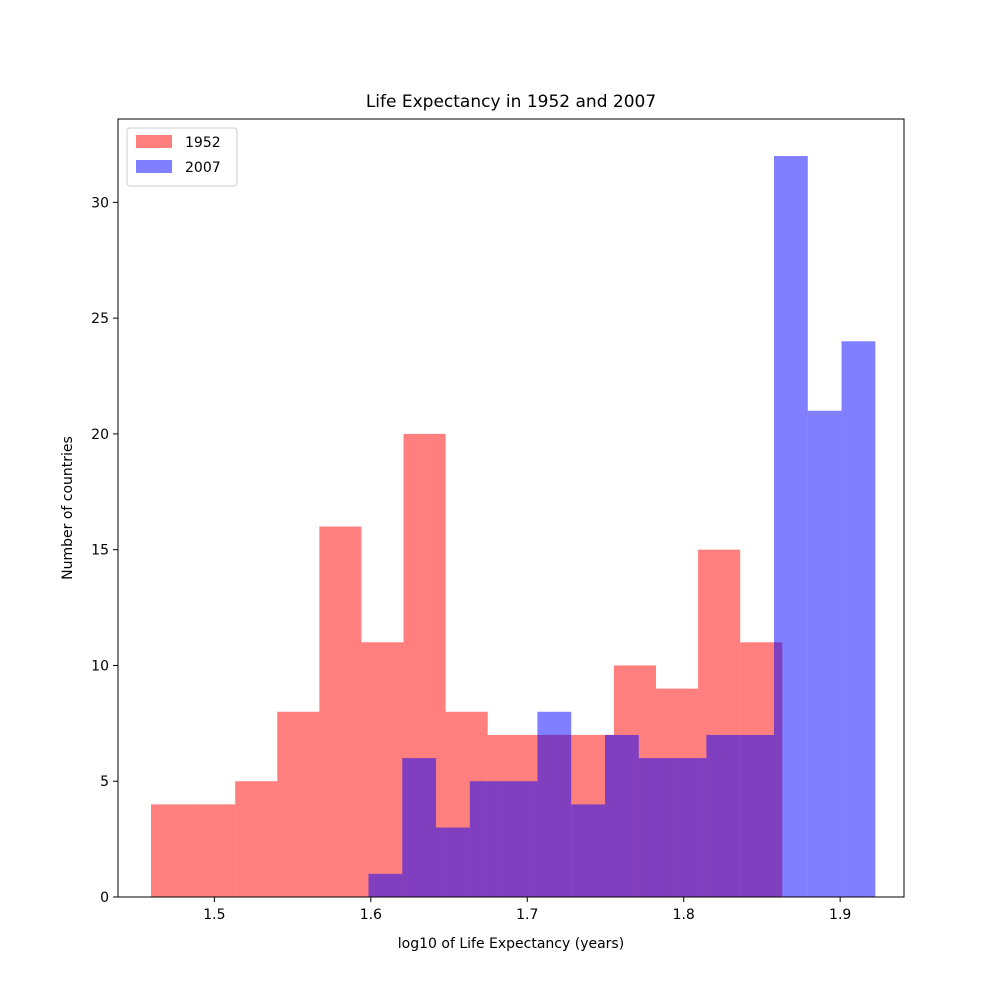  I want to click on y-axis-label: Number of countries, so click(68, 508).